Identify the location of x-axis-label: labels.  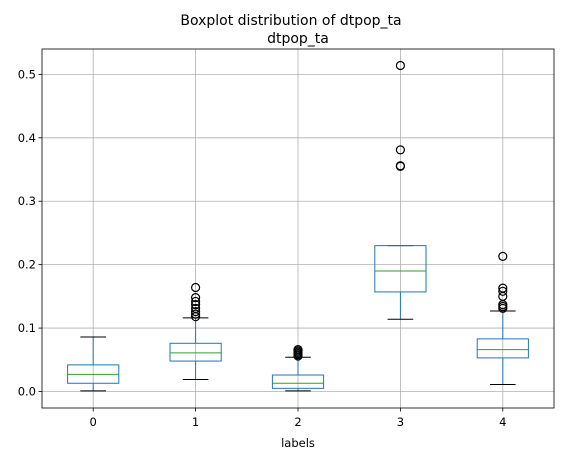
(298, 443).